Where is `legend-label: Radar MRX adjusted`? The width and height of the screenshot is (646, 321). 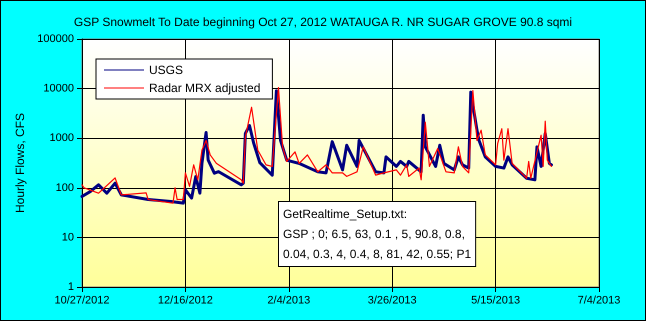
legend-label: Radar MRX adjusted is located at coordinates (204, 88).